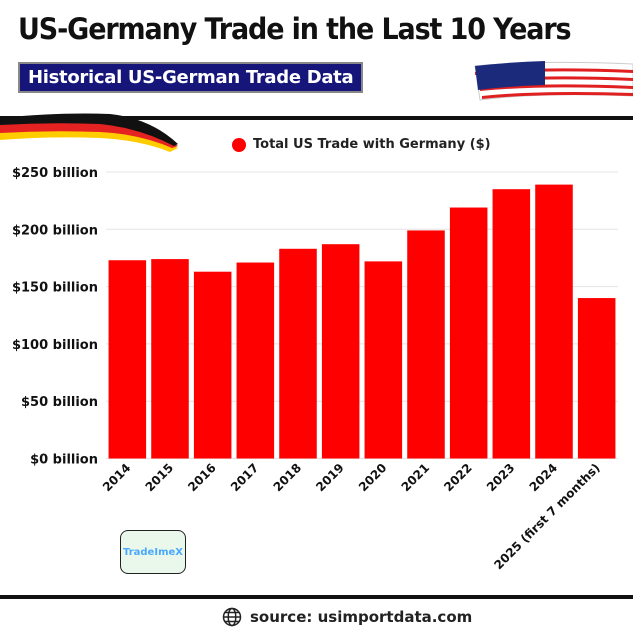  What do you see at coordinates (544, 478) in the screenshot?
I see `x-tick-label: 2024` at bounding box center [544, 478].